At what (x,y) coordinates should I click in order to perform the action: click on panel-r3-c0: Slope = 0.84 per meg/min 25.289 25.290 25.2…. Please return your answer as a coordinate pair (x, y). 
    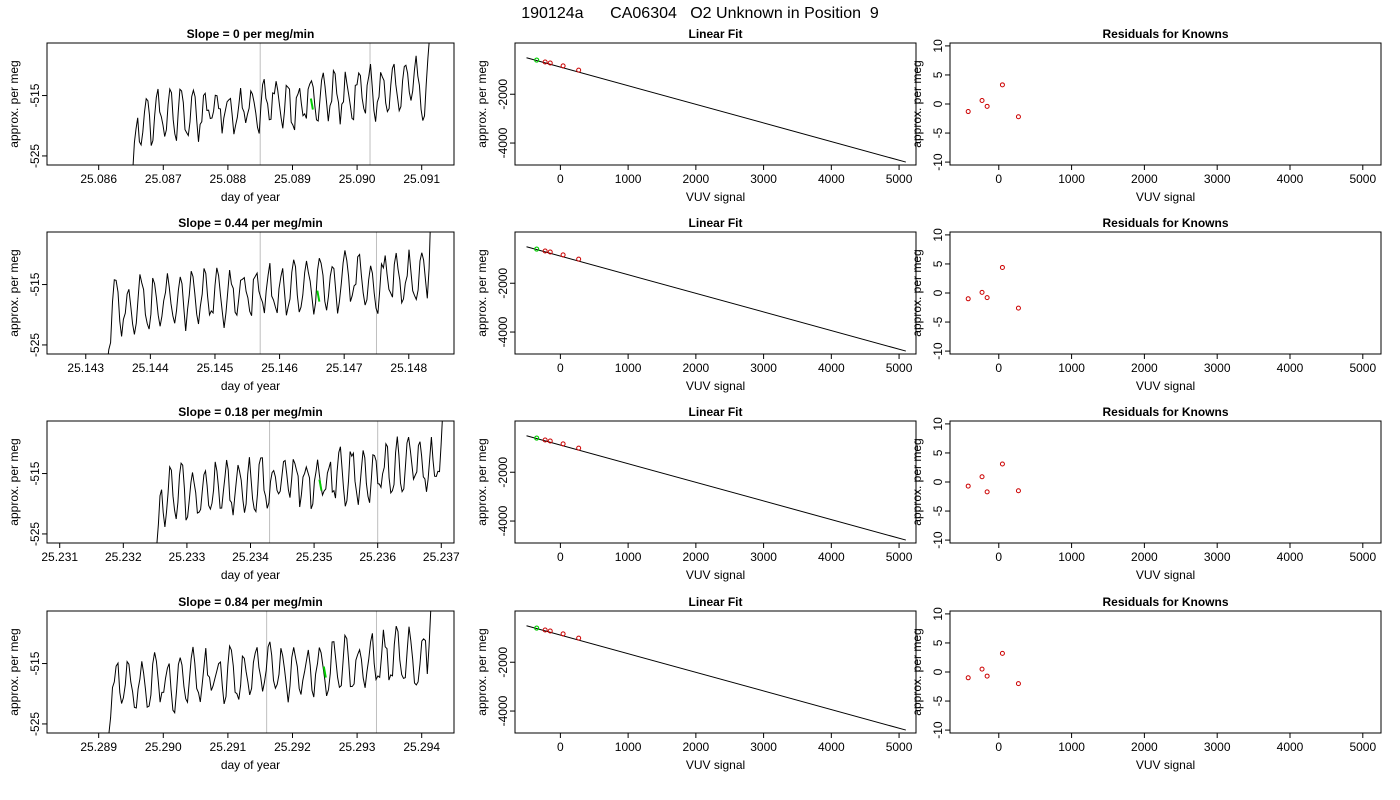
    Looking at the image, I should click on (231, 683).